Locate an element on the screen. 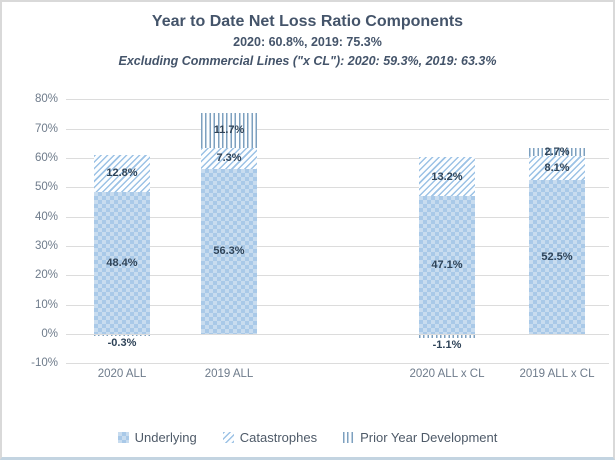 The height and width of the screenshot is (460, 615). bar-value-label: -1.1% is located at coordinates (447, 345).